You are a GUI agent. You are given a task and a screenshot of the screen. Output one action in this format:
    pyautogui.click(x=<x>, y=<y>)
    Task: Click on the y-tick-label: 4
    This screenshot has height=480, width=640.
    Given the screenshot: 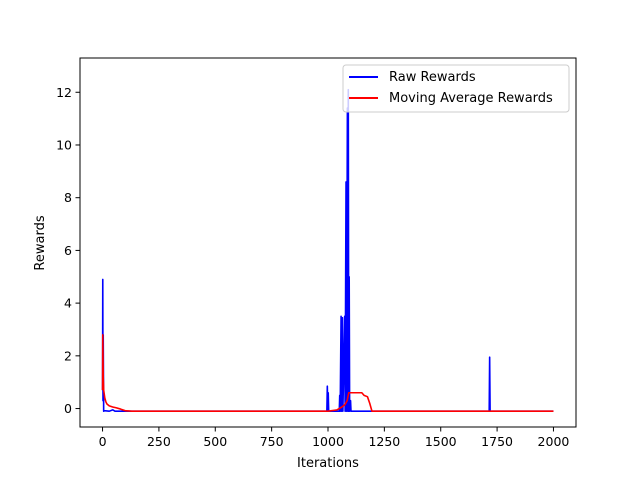 What is the action you would take?
    pyautogui.click(x=68, y=303)
    